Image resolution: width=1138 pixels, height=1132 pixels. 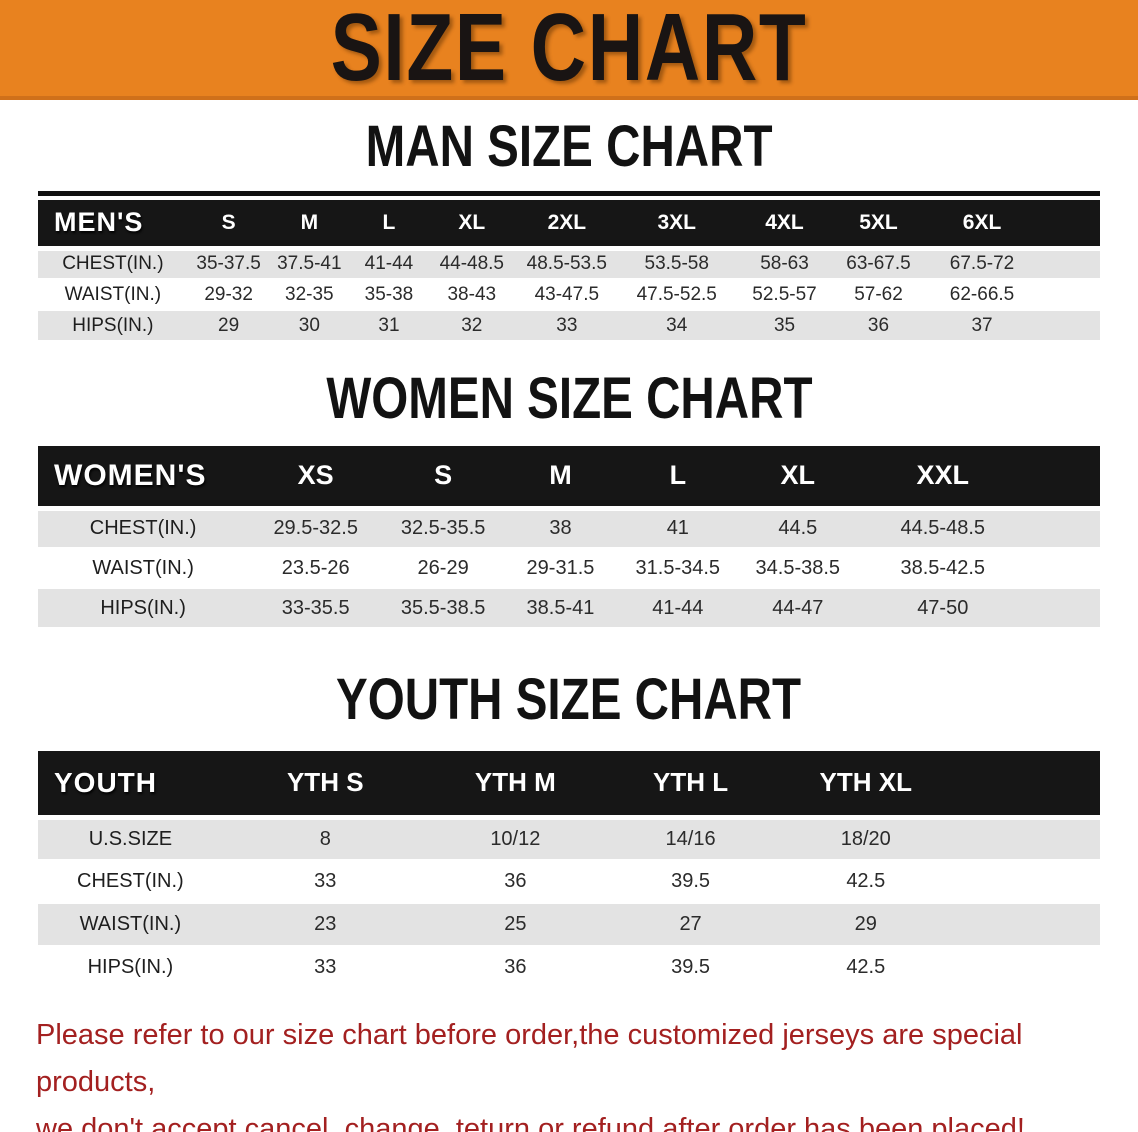 I want to click on header-row: MEN'S S M L XL 2XL 3XL 4XL 5XL 6XL, so click(x=569, y=225).